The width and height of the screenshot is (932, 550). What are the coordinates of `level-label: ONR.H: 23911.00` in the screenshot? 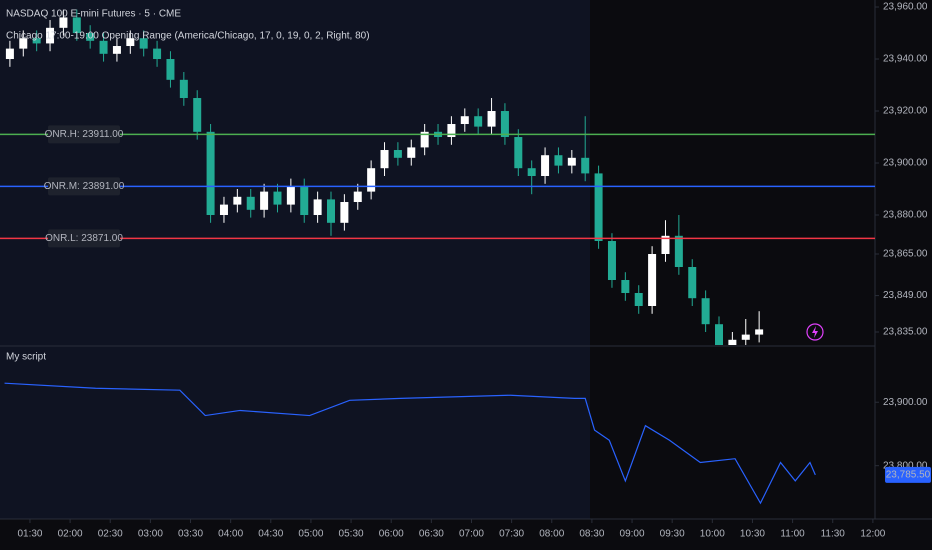 It's located at (84, 134).